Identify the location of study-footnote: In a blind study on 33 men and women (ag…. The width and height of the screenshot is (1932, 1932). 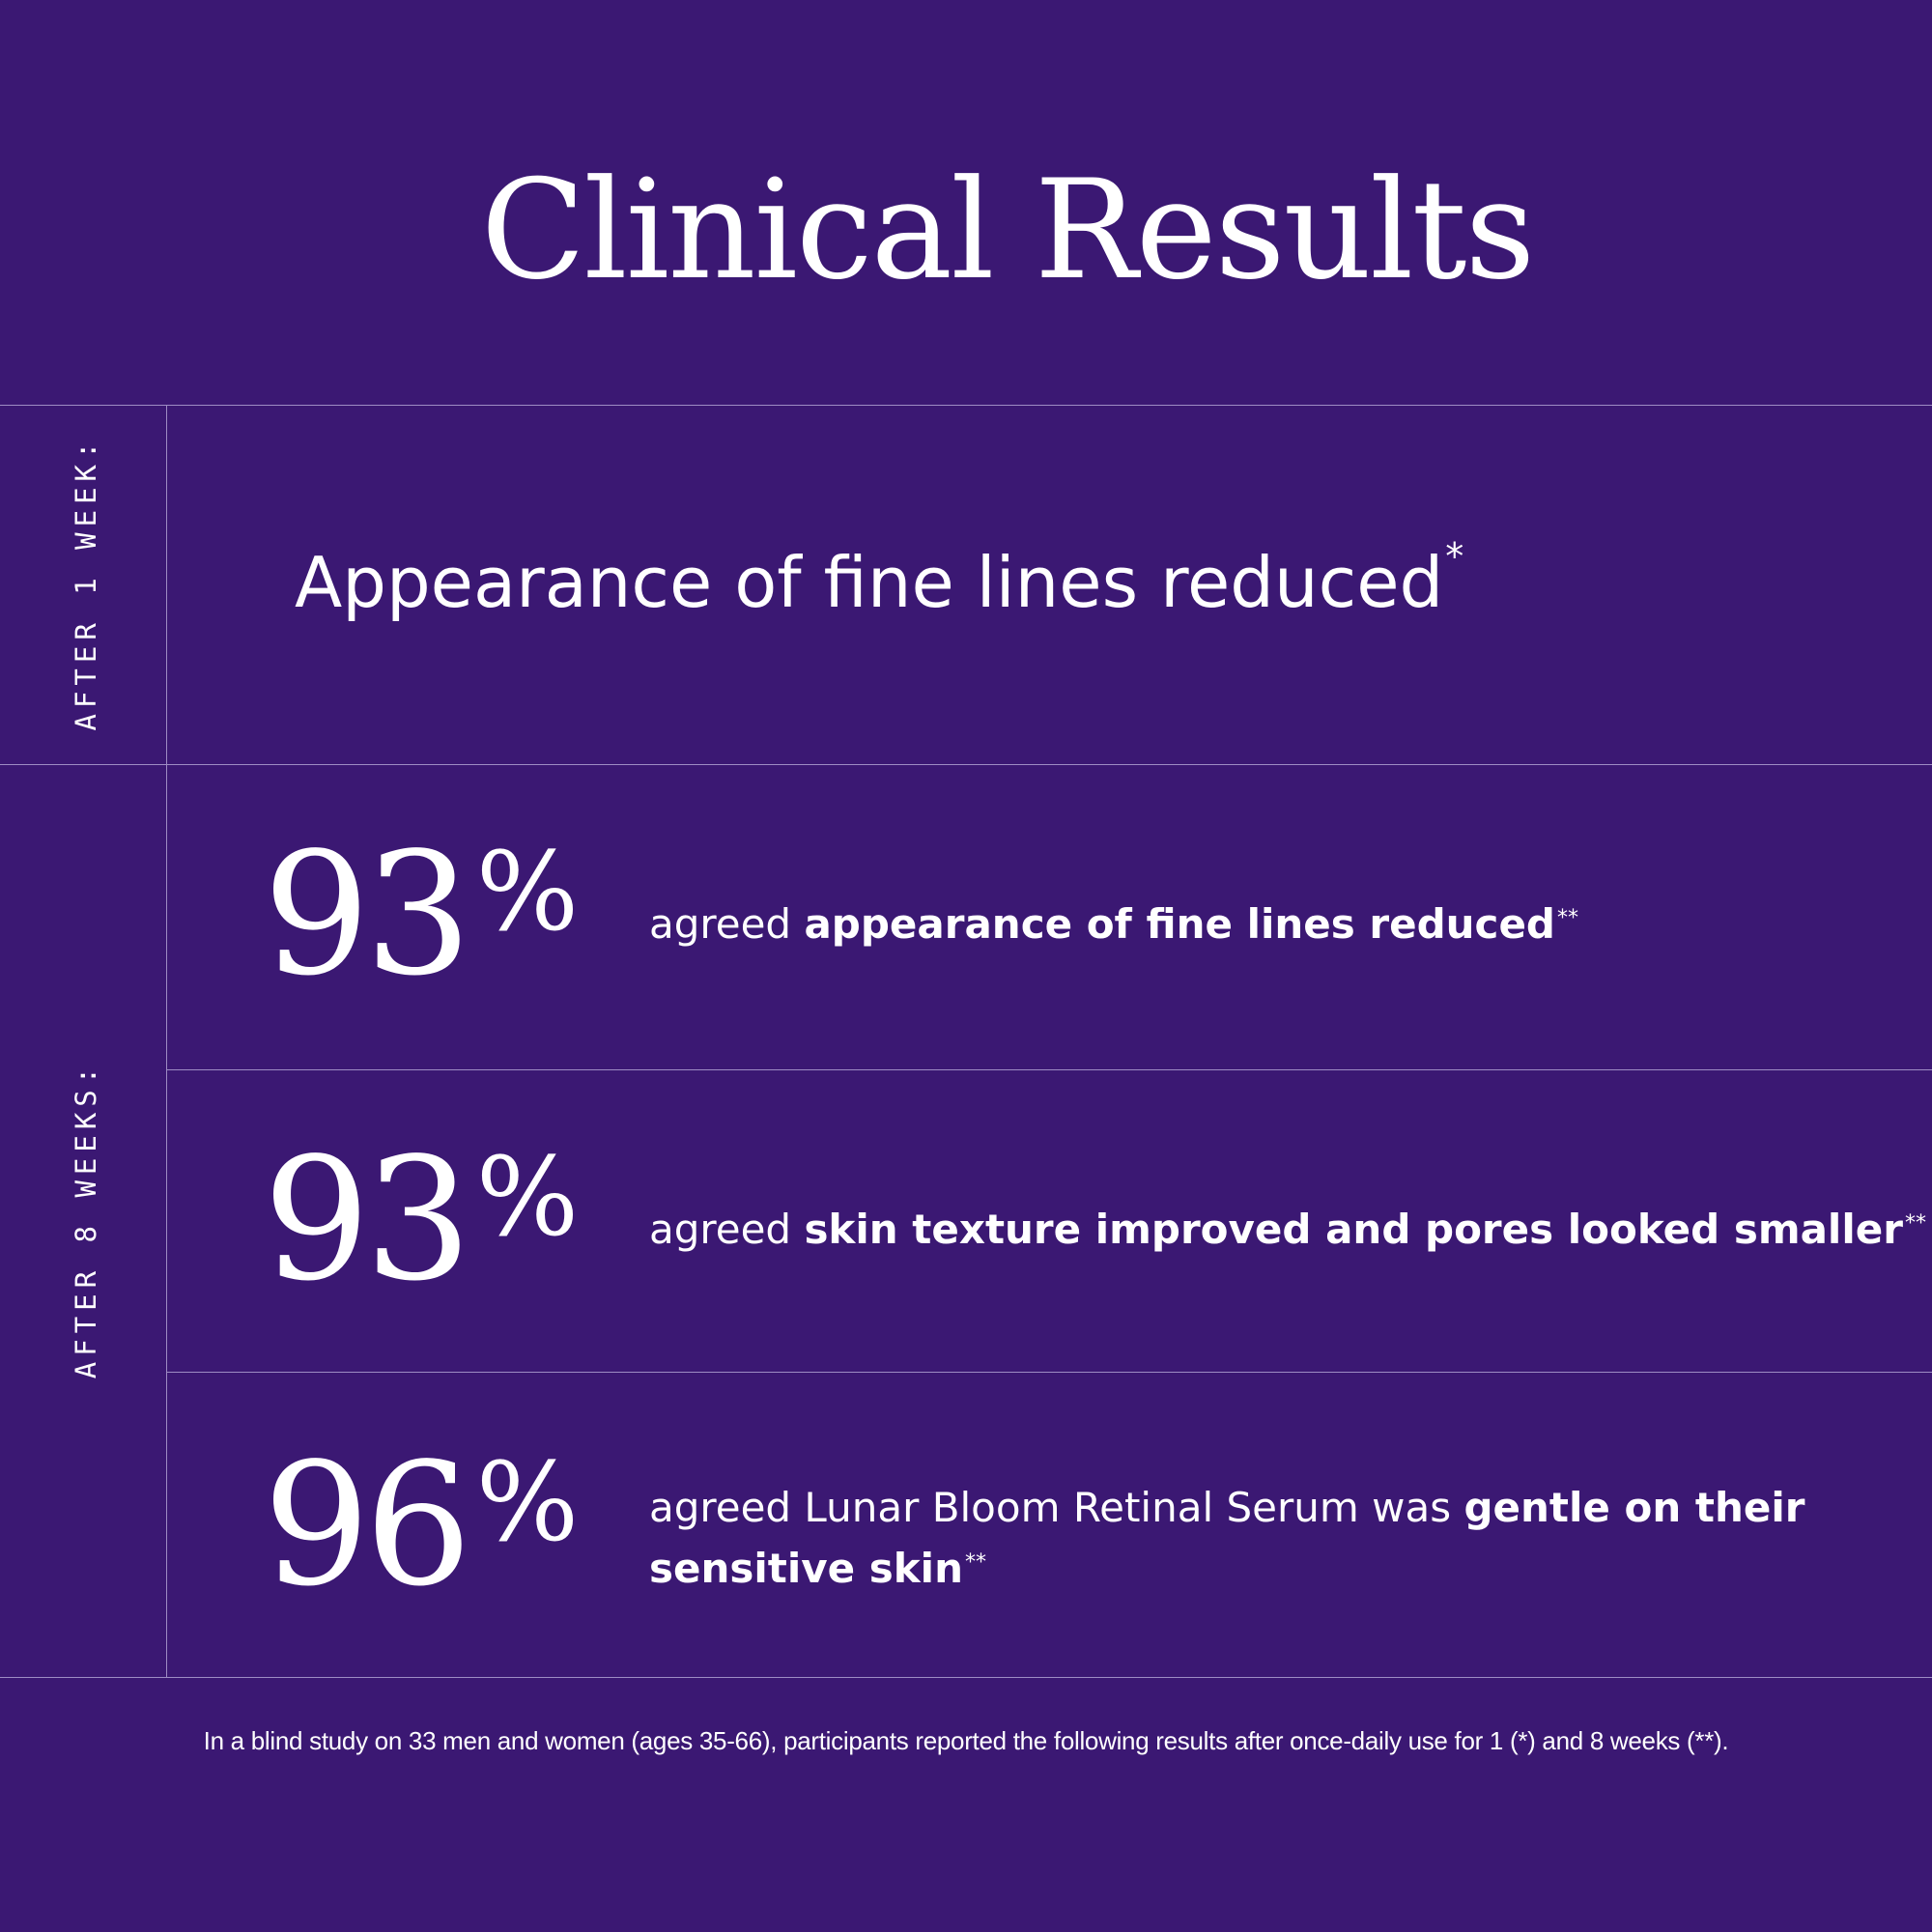
(966, 1740).